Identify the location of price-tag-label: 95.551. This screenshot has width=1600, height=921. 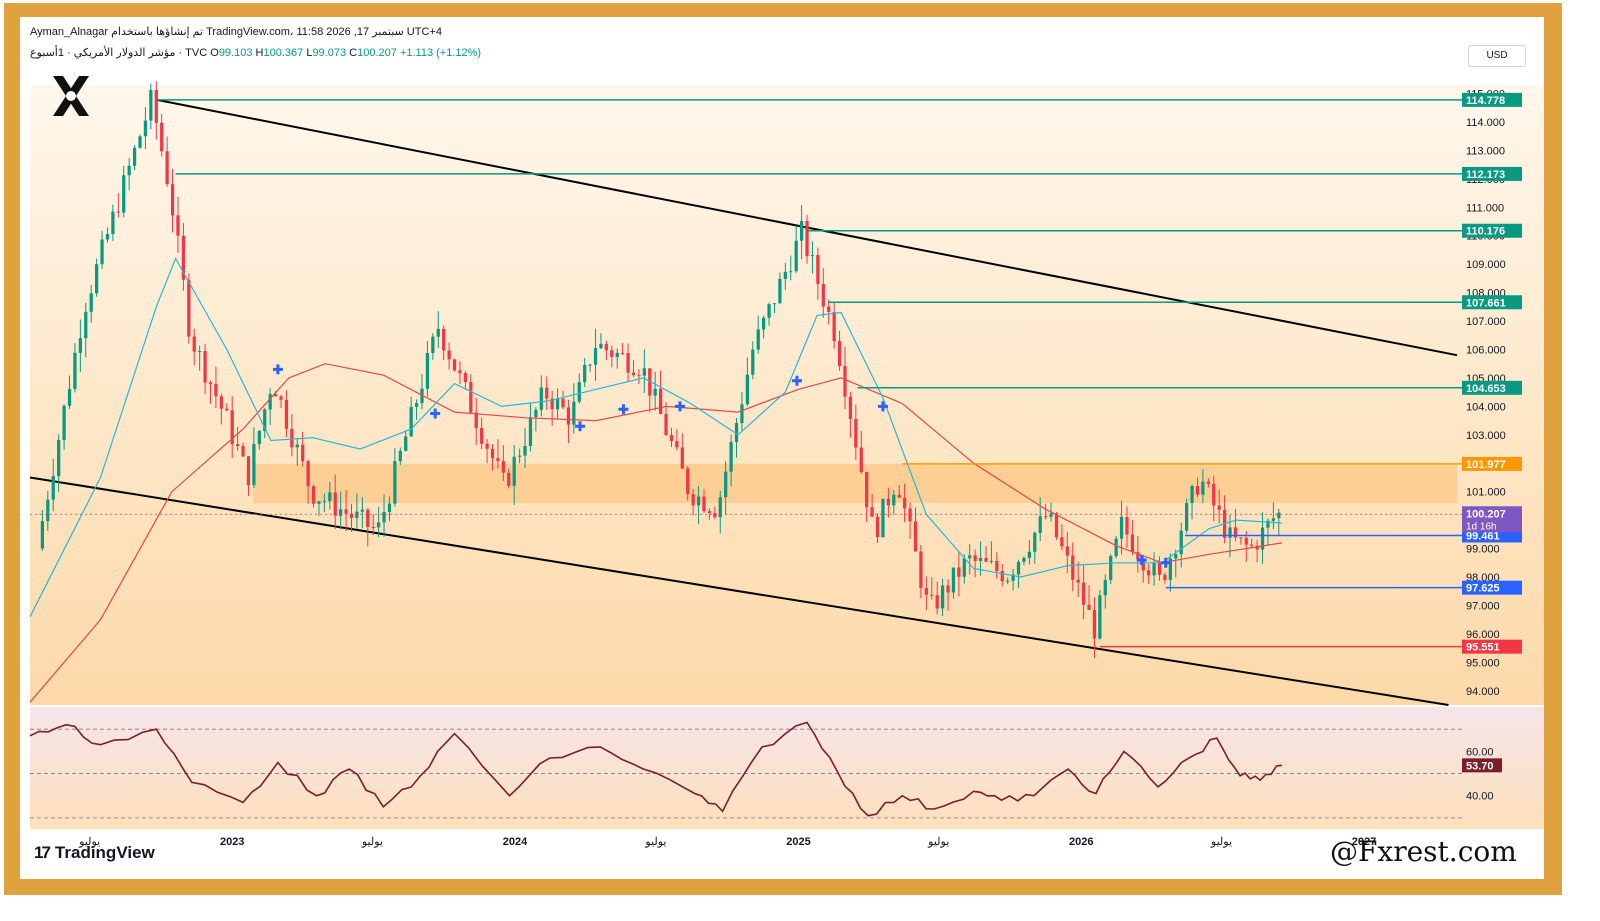
(1483, 648).